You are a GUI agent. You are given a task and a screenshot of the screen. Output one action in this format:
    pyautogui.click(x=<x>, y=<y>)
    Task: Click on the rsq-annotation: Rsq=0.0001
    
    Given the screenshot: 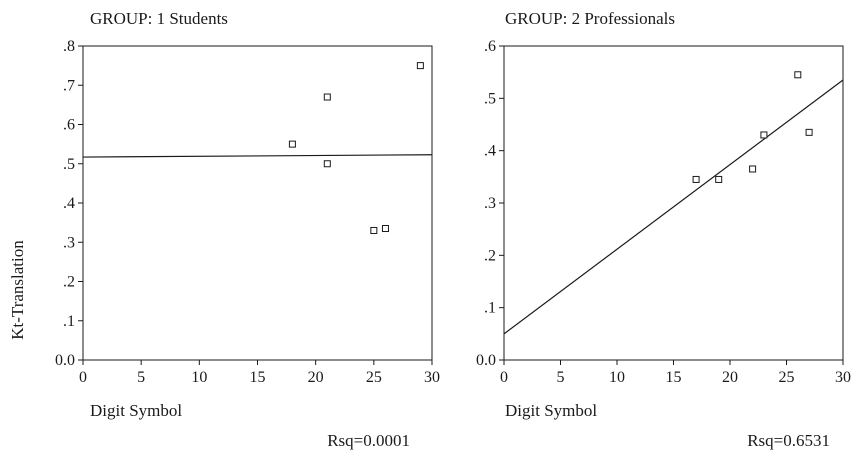 What is the action you would take?
    pyautogui.click(x=368, y=440)
    